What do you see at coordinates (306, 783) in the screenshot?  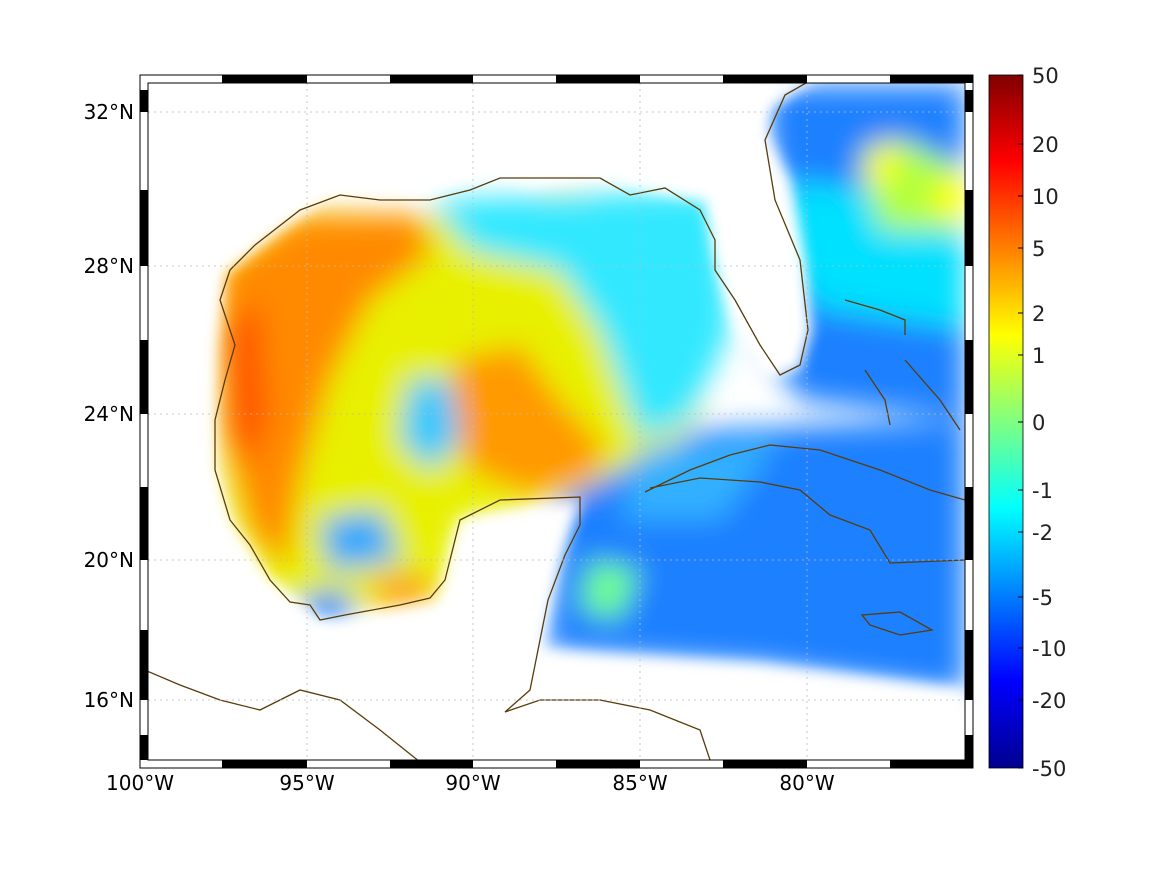 I see `lon-label: 95°W` at bounding box center [306, 783].